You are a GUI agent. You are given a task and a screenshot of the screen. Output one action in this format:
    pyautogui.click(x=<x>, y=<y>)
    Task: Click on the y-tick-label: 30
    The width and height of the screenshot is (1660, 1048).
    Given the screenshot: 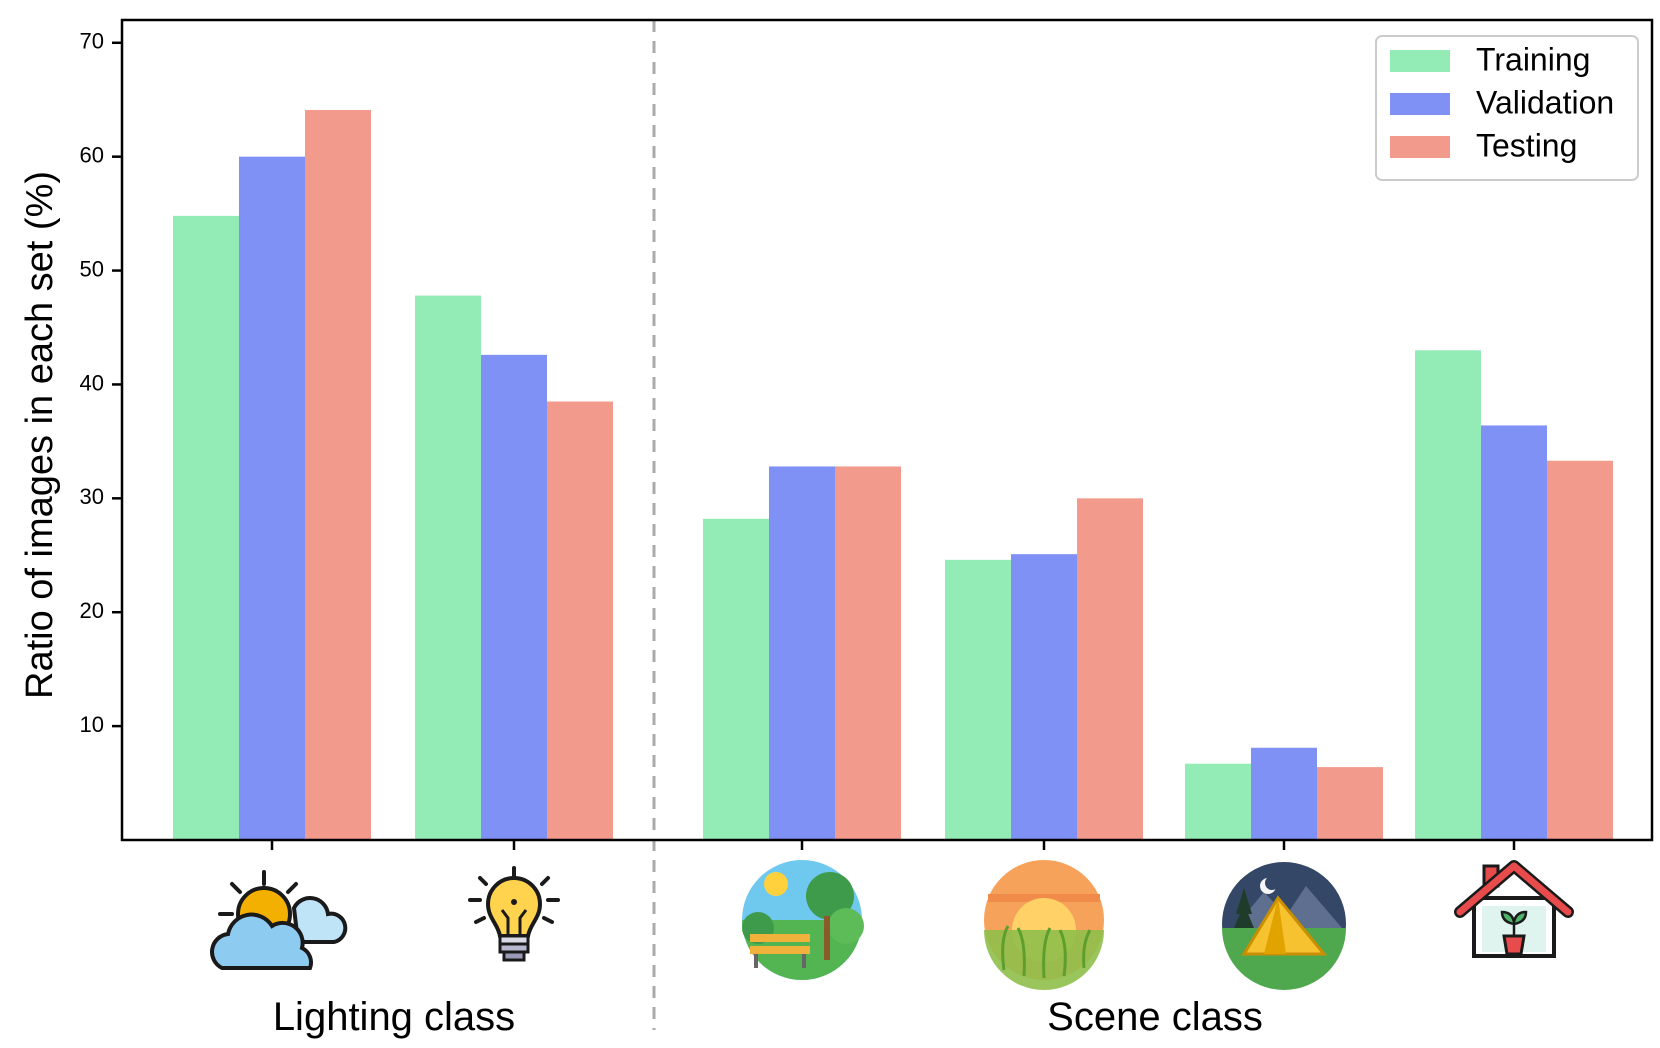 What is the action you would take?
    pyautogui.click(x=92, y=496)
    